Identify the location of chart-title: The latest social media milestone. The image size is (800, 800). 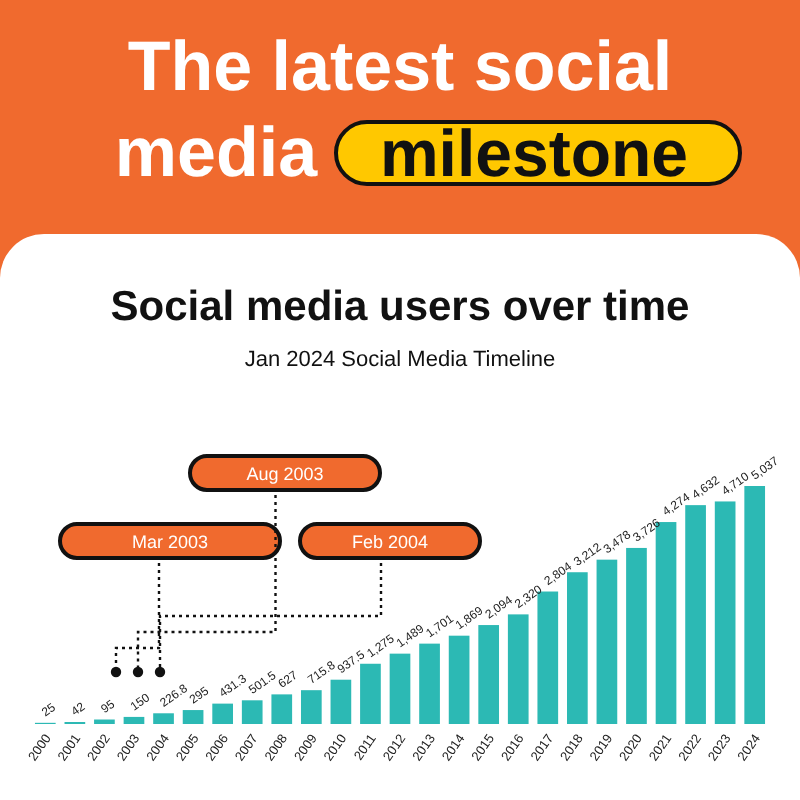
(401, 110).